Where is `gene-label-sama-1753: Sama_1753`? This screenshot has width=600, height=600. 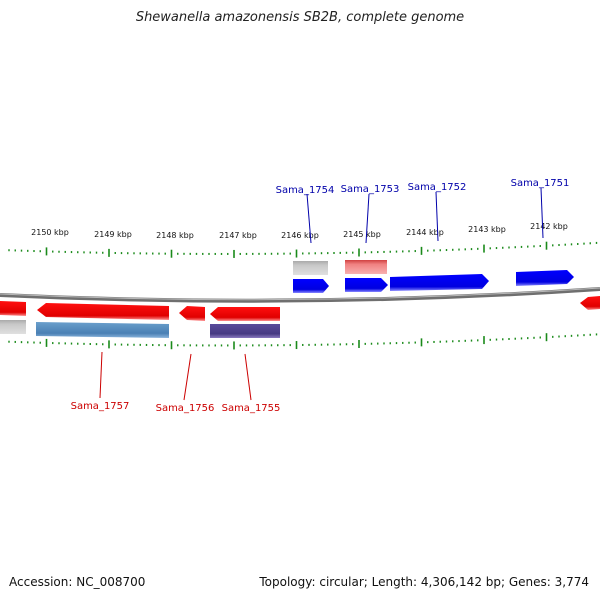 gene-label-sama-1753: Sama_1753 is located at coordinates (370, 189).